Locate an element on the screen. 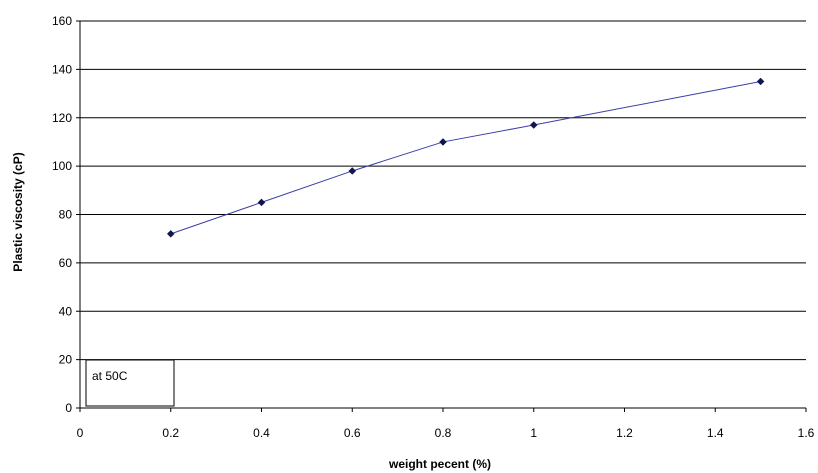 The image size is (818, 473). y-tick-label: 140 is located at coordinates (62, 69).